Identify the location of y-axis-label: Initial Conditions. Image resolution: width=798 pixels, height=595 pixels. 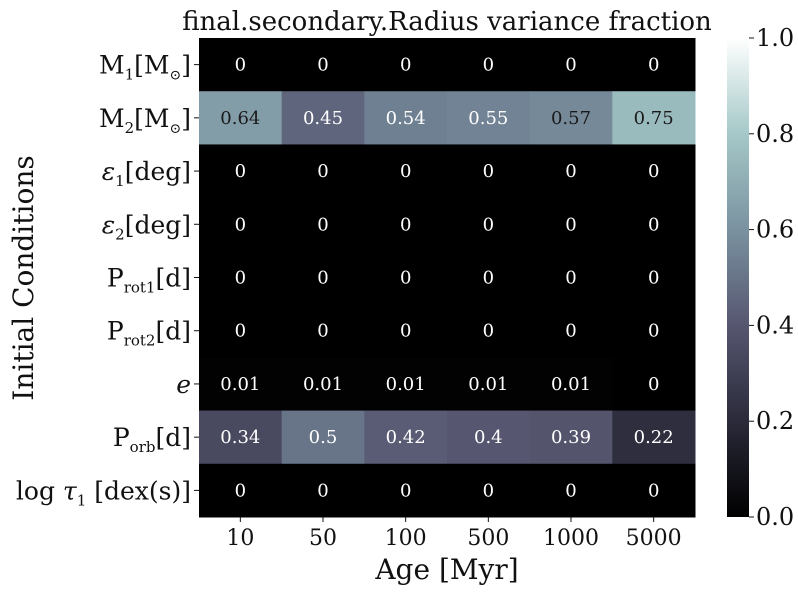
(23, 277).